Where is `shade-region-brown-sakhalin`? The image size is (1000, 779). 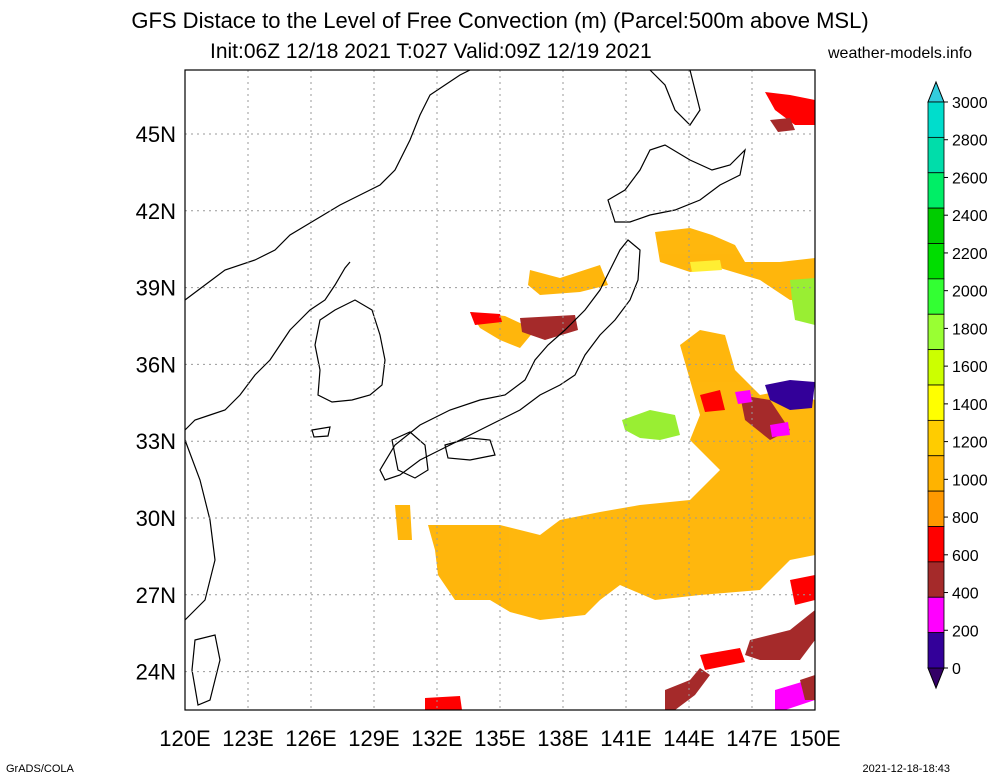 shade-region-brown-sakhalin is located at coordinates (782, 125).